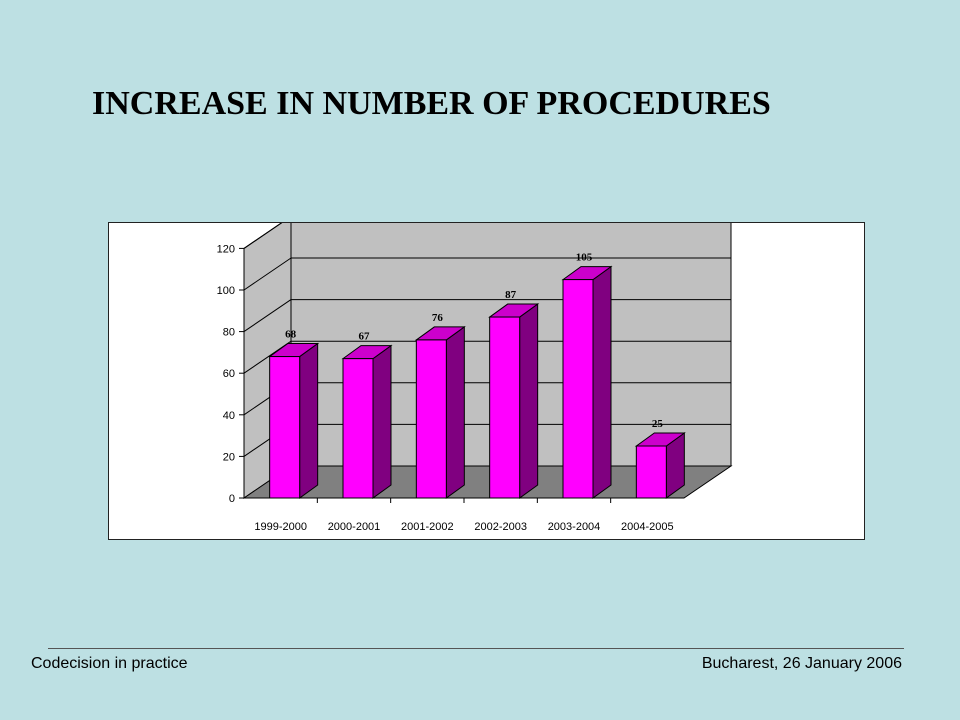 The height and width of the screenshot is (720, 960). Describe the element at coordinates (574, 527) in the screenshot. I see `x-tick-label: 2003-2004` at that location.